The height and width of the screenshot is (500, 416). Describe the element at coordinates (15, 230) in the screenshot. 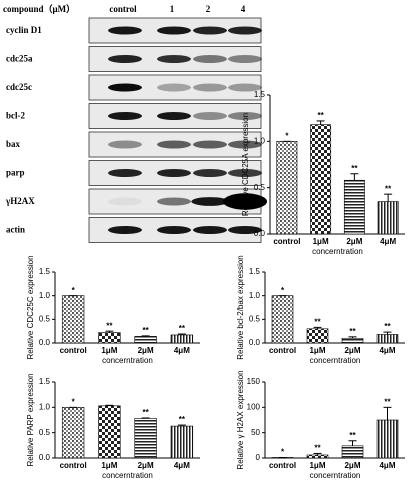

I see `blot-row-label: actin` at that location.